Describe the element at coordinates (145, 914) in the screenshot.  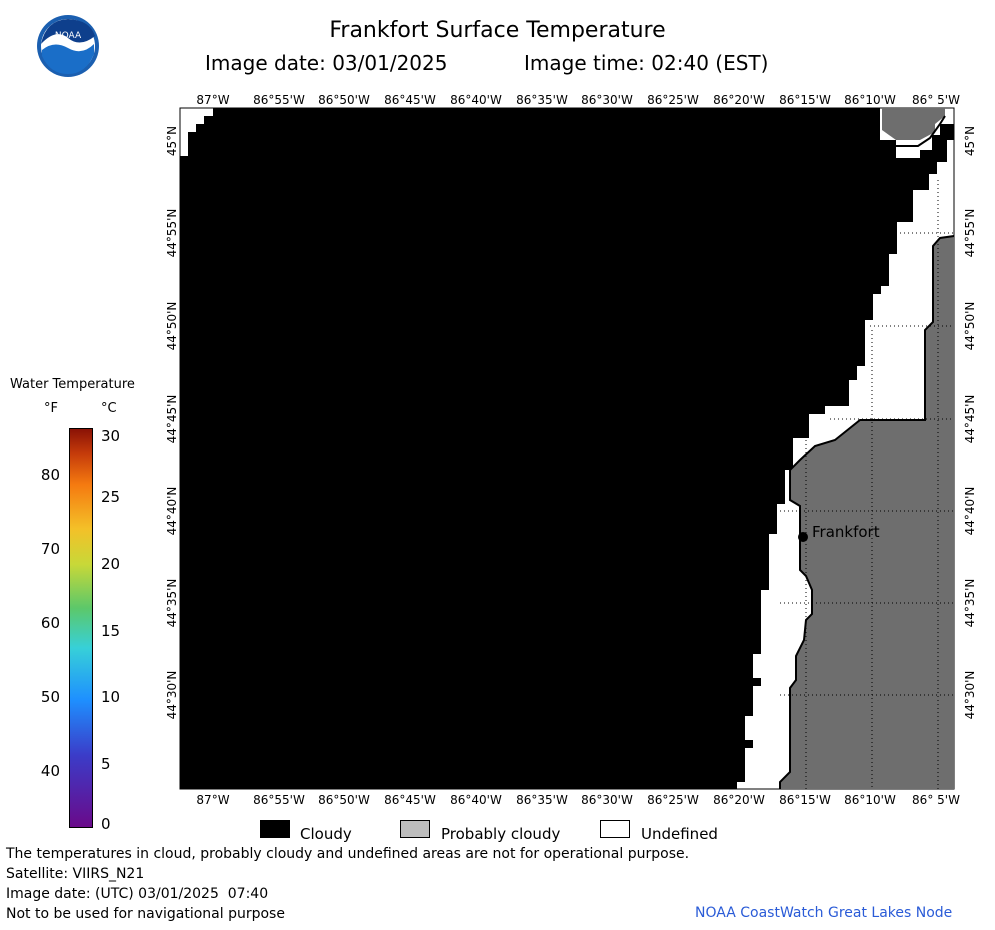
I see `nav-warning-text: Not to be used for navigational purpose` at that location.